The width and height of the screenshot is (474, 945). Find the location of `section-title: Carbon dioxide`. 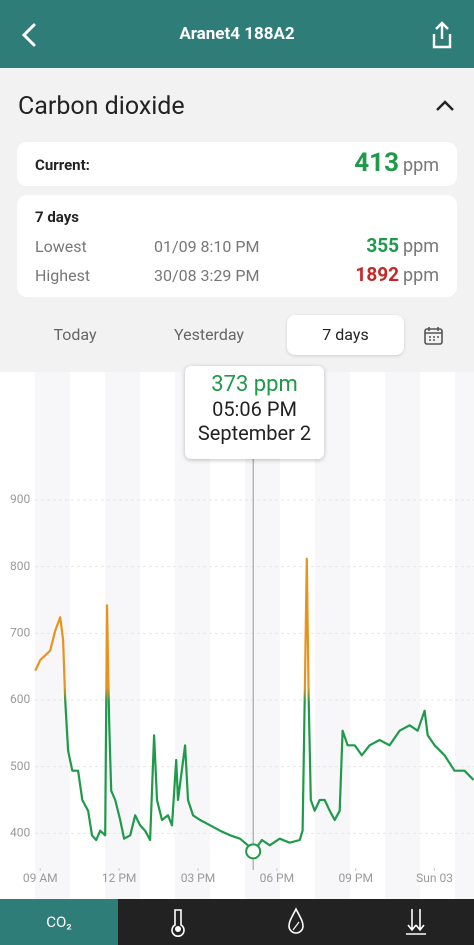

section-title: Carbon dioxide is located at coordinates (101, 106).